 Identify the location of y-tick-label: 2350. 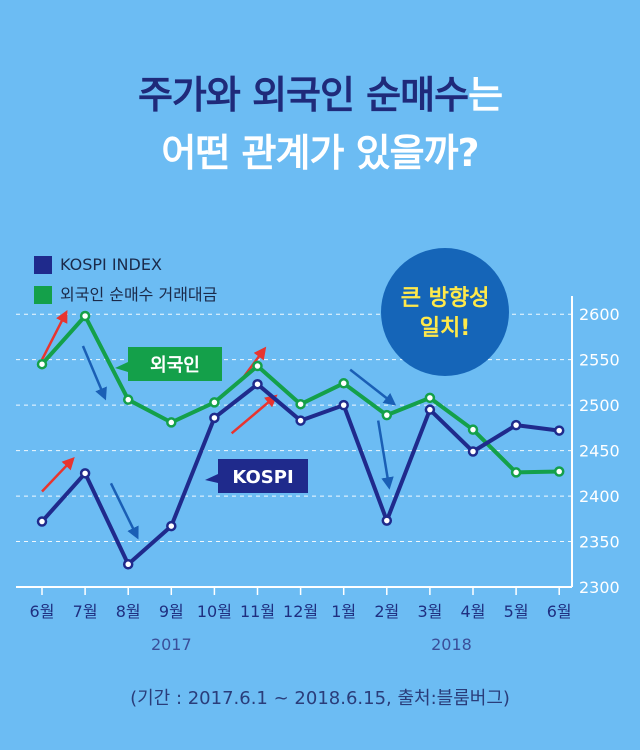
(599, 542).